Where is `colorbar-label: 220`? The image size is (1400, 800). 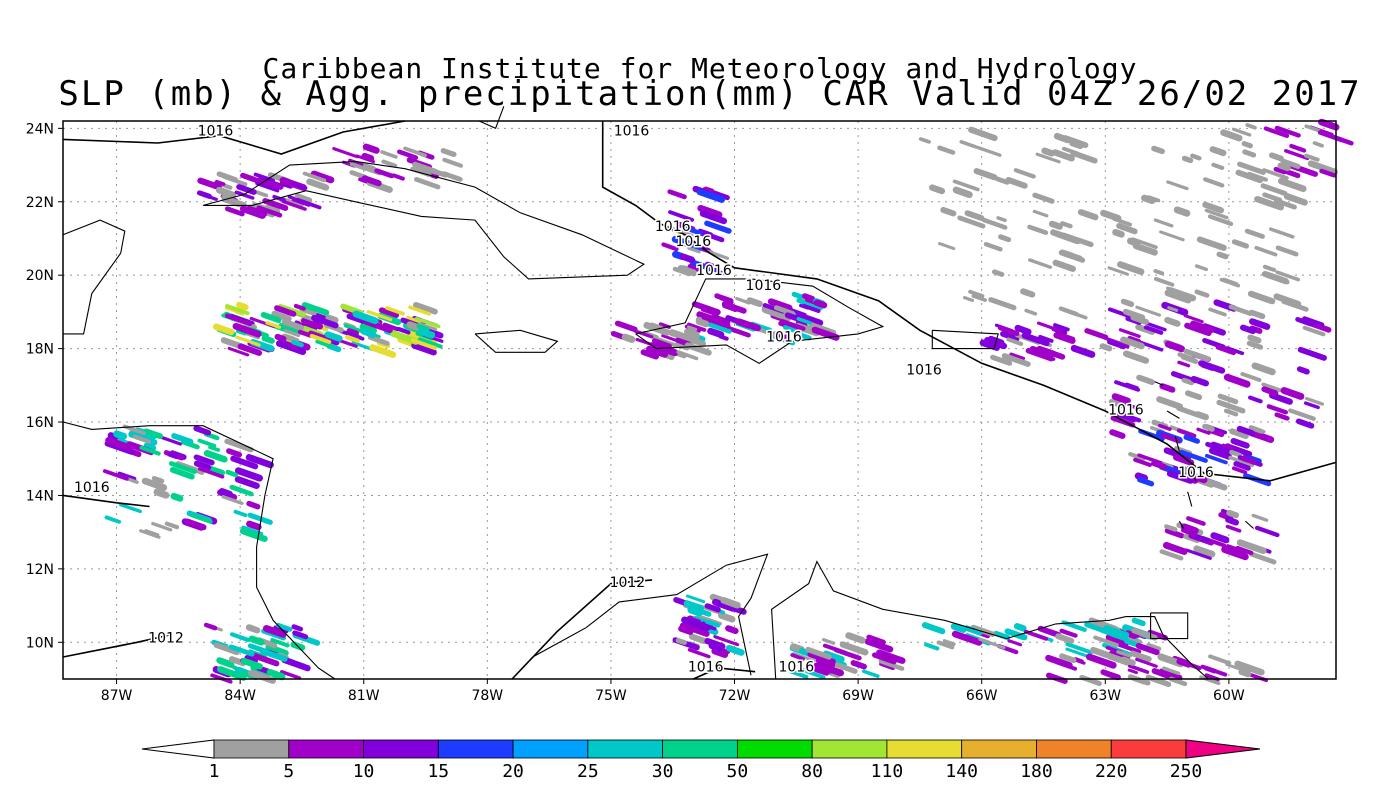 colorbar-label: 220 is located at coordinates (1111, 771).